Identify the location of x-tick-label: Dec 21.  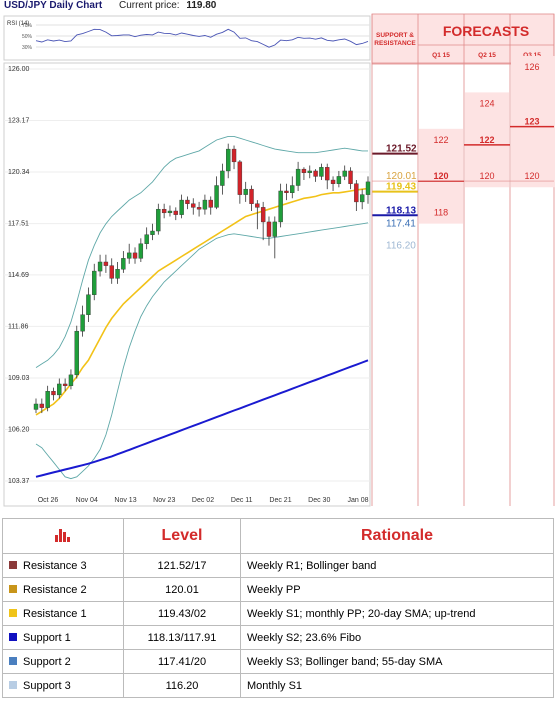
(280, 500).